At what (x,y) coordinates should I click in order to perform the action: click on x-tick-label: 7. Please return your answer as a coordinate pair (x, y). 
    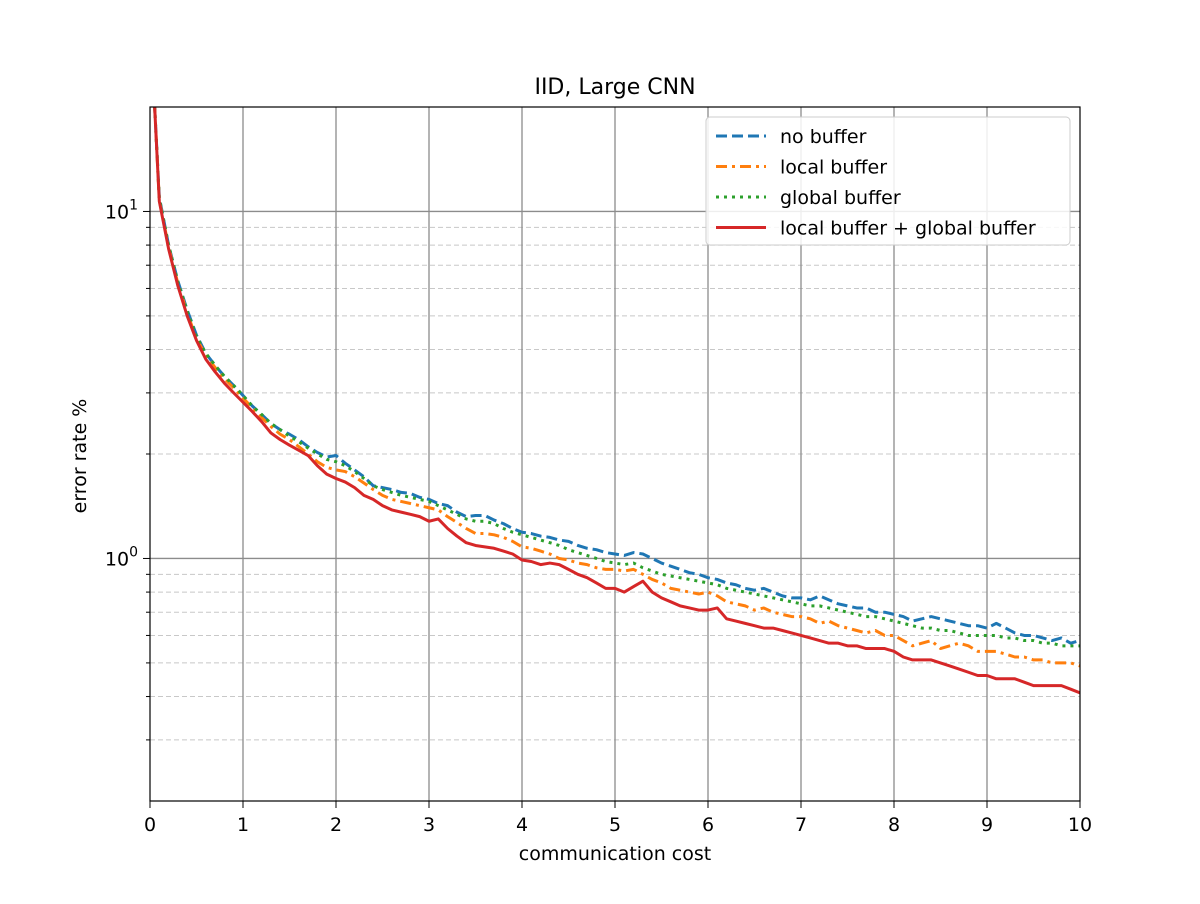
    Looking at the image, I should click on (801, 825).